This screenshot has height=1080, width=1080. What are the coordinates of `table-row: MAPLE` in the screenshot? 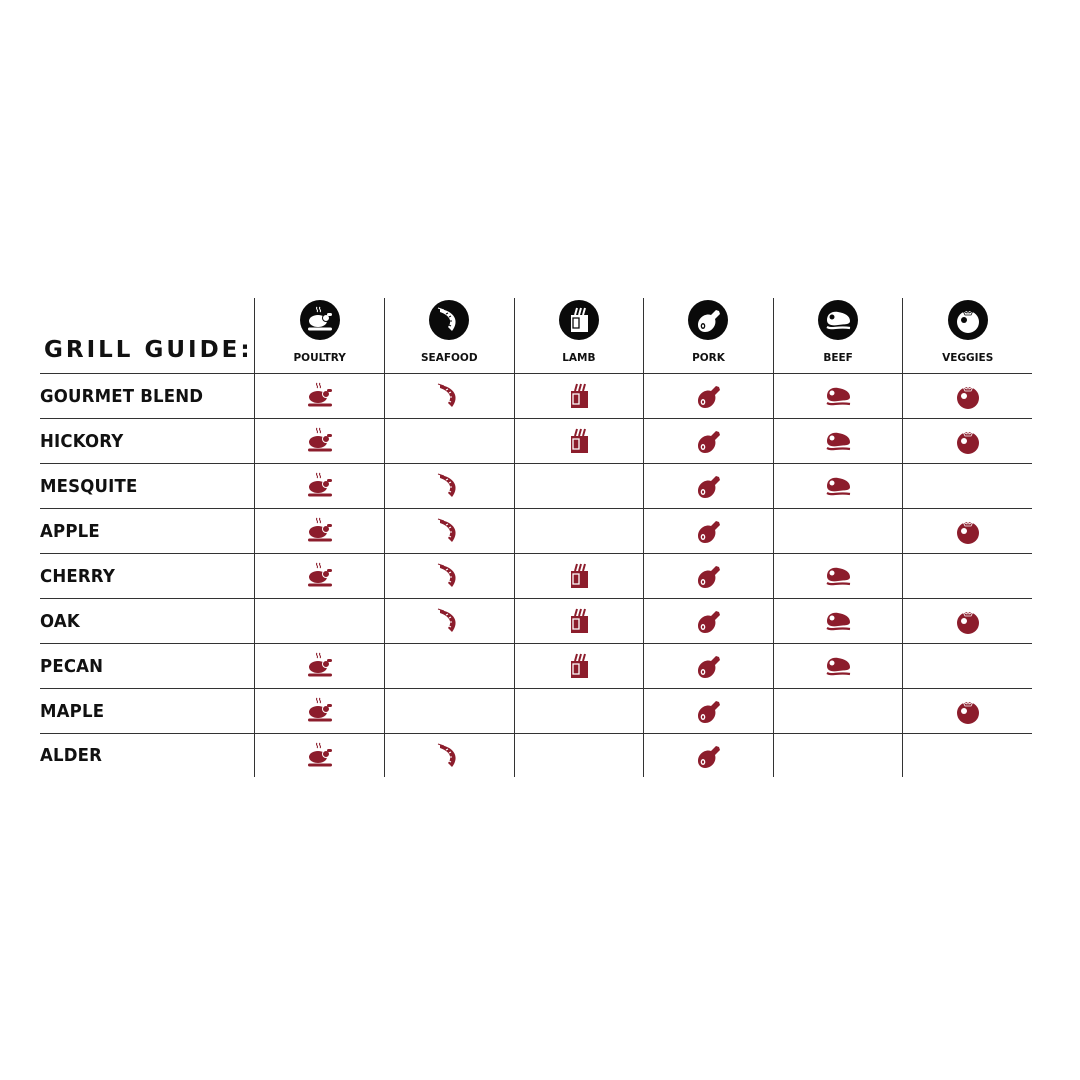 It's located at (536, 711).